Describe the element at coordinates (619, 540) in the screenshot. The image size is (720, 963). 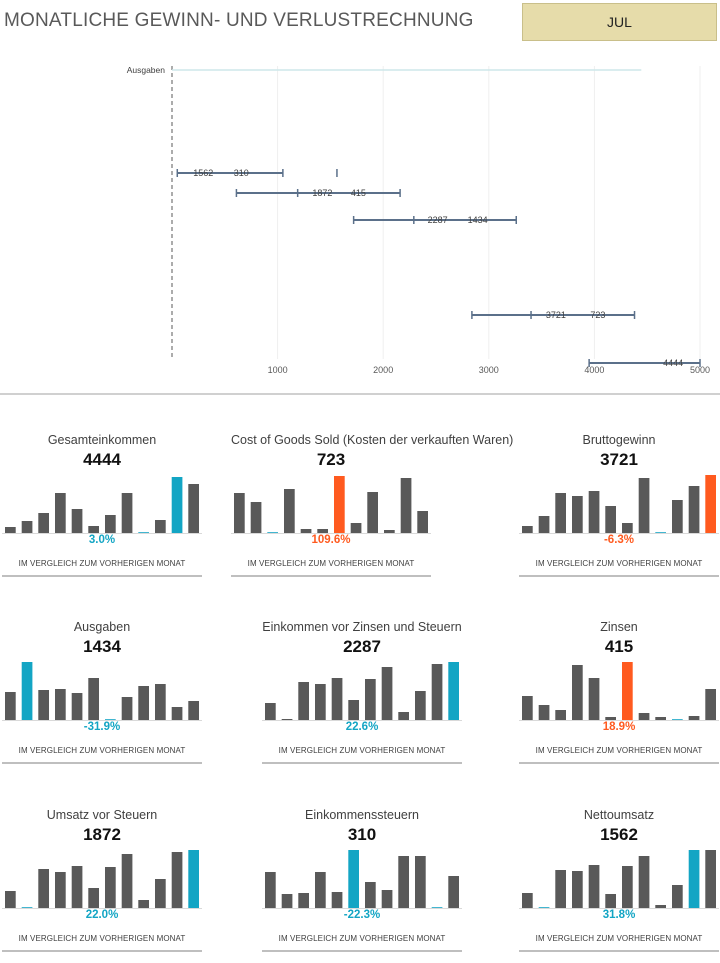
I see `kpi-change: -6.3%` at that location.